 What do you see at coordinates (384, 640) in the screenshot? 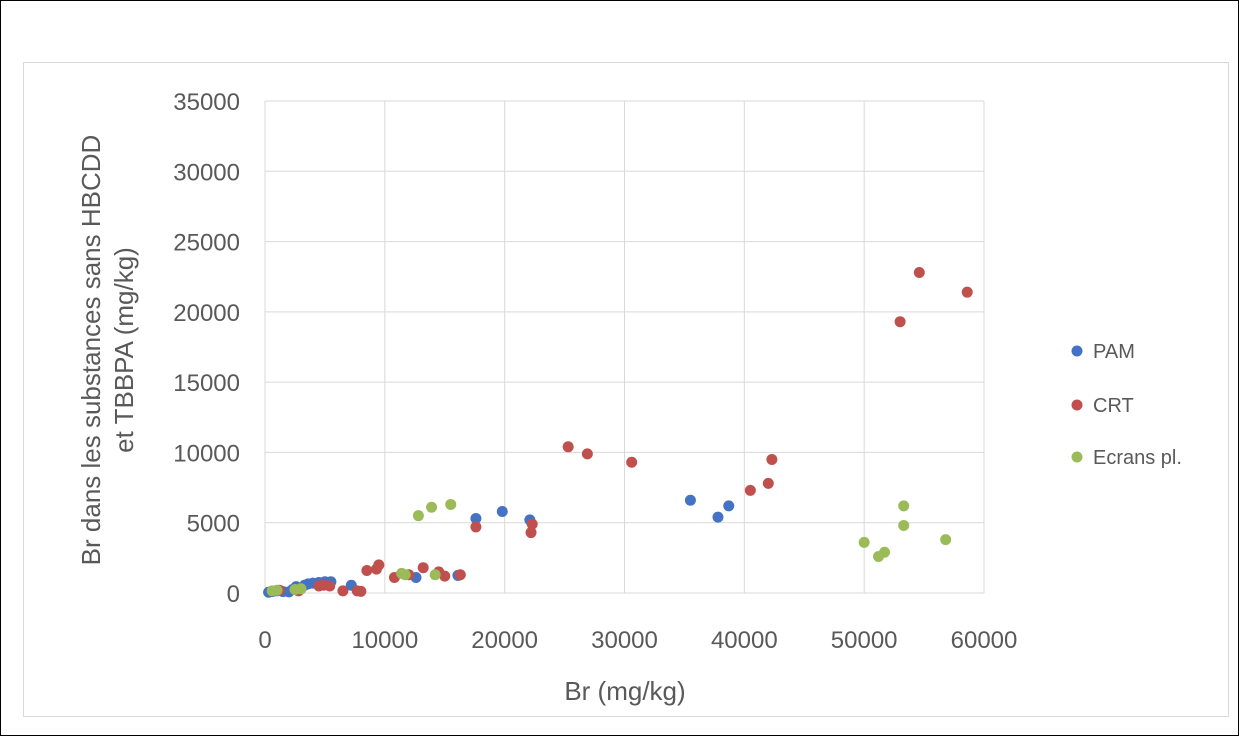
I see `x-tick-label: 10000` at bounding box center [384, 640].